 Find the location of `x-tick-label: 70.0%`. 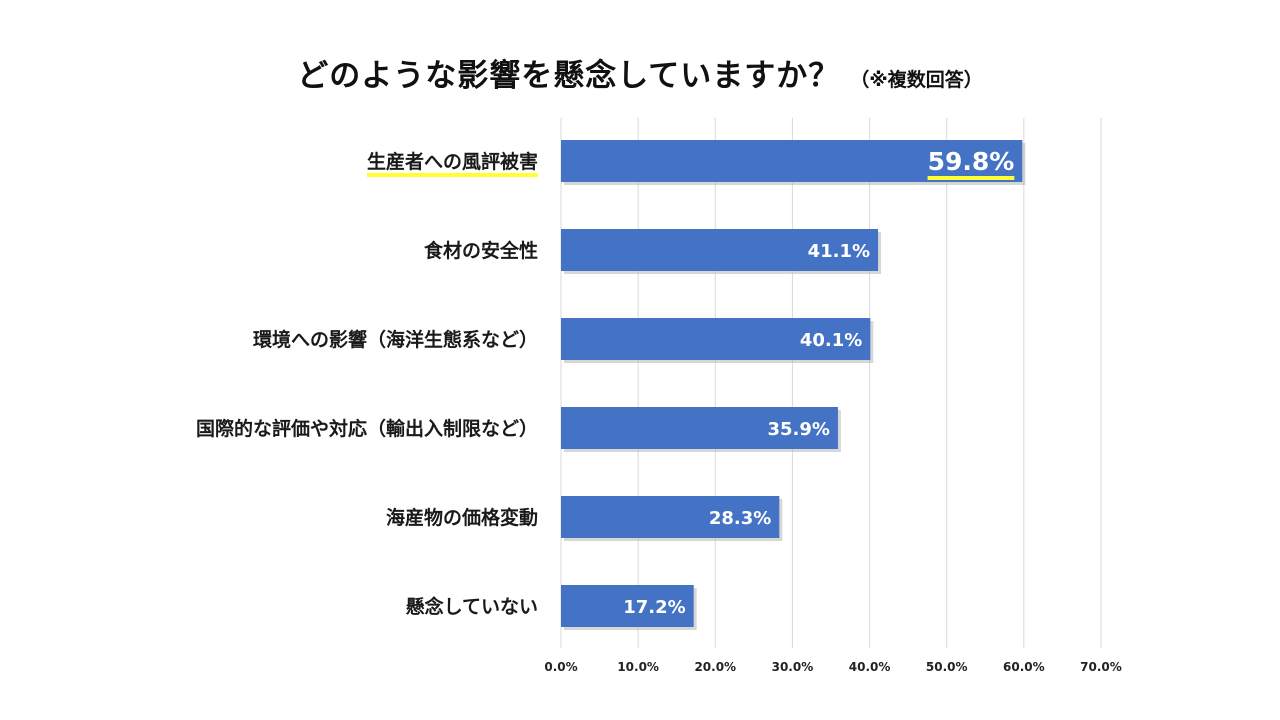

x-tick-label: 70.0% is located at coordinates (1101, 667).